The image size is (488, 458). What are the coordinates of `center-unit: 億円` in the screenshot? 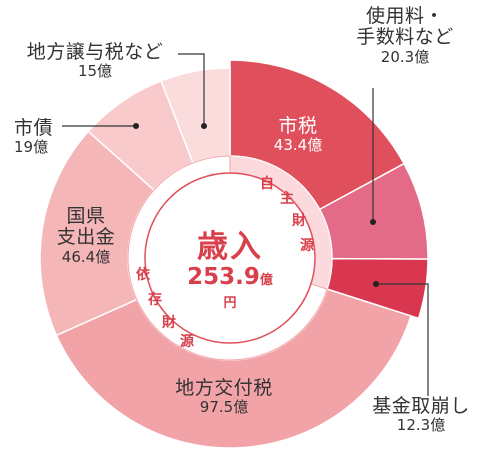 It's located at (248, 292).